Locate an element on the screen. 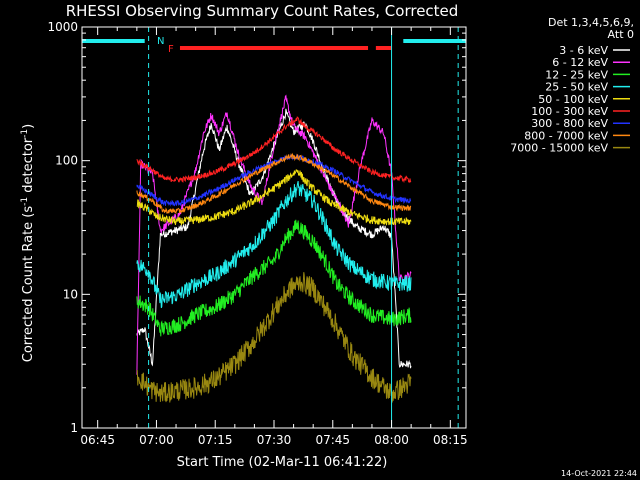  footer-timestamp: 14-Oct-2021 22:44 is located at coordinates (599, 473).